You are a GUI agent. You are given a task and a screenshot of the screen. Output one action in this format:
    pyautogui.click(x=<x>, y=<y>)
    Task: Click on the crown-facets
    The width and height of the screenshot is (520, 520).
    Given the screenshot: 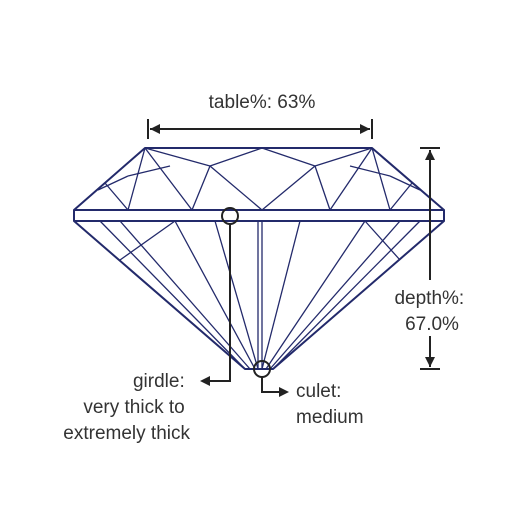 What is the action you would take?
    pyautogui.click(x=259, y=179)
    